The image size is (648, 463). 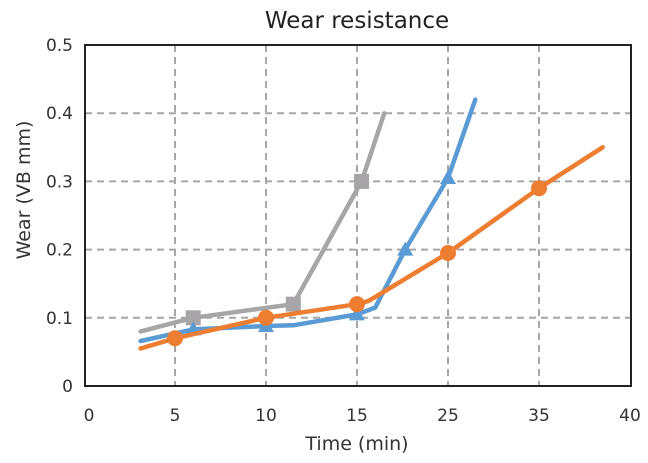 I want to click on x-tick-label: 5, so click(x=175, y=416).